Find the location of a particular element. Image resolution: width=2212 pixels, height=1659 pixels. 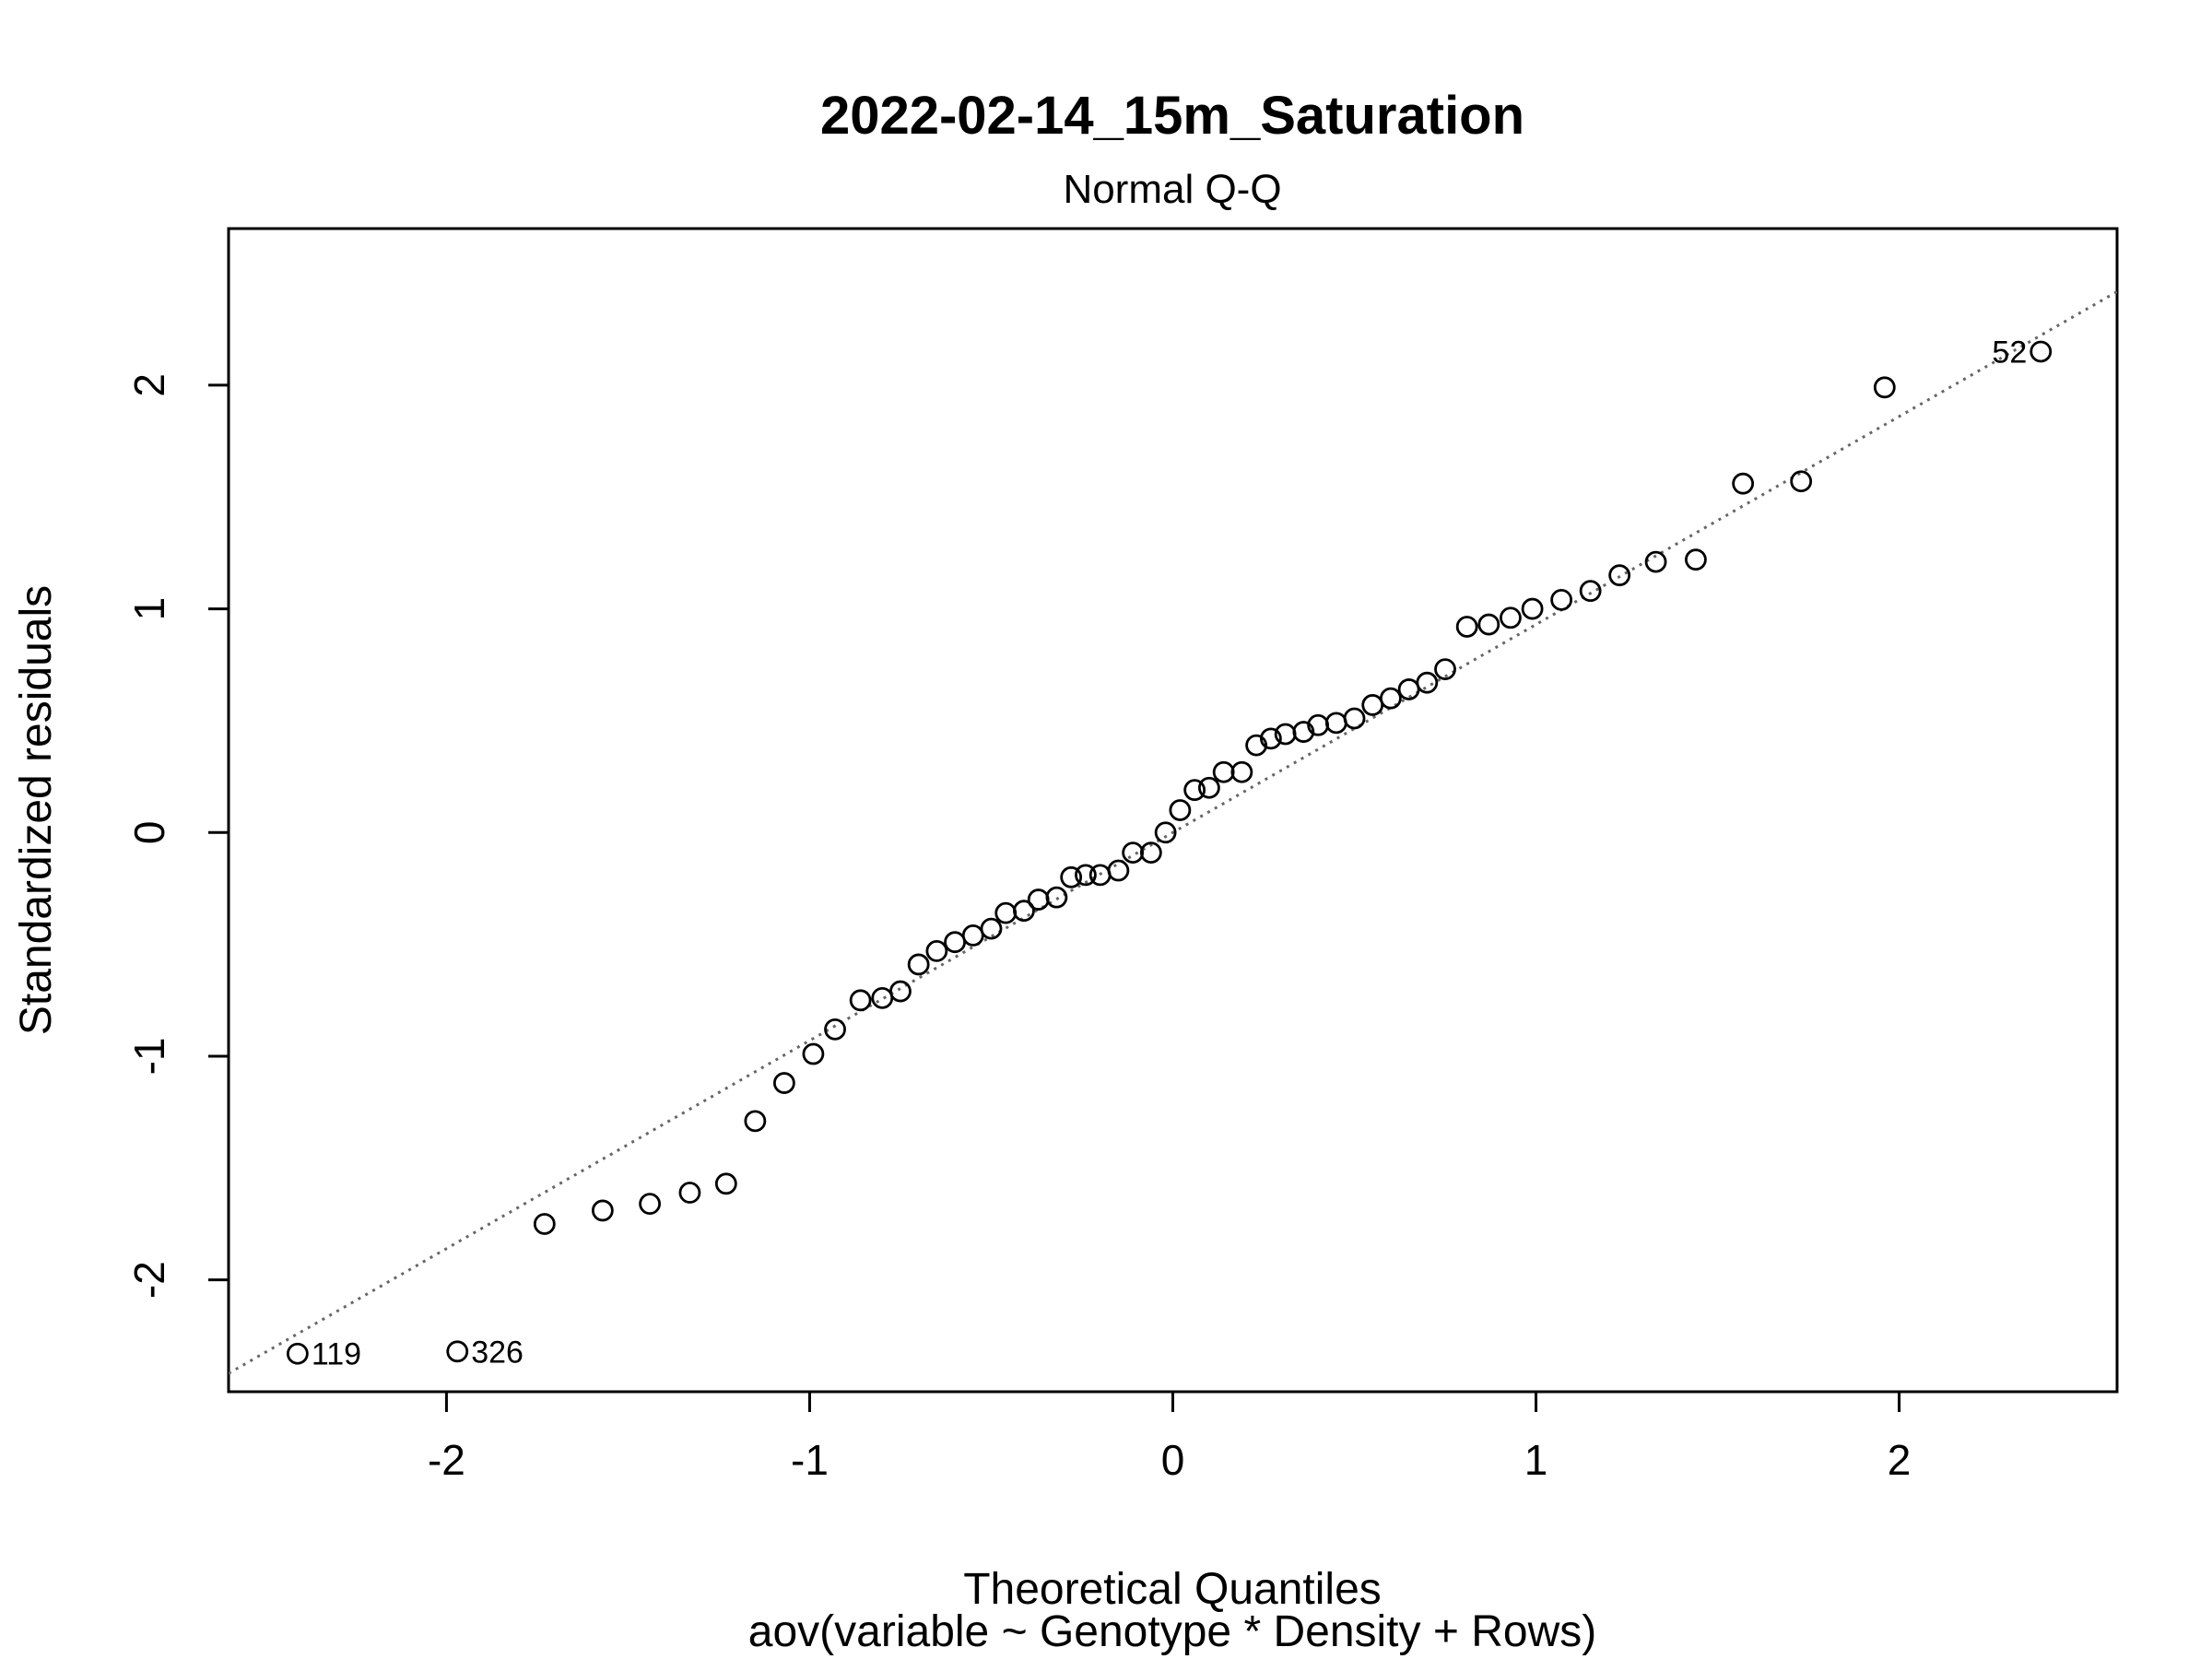

x-tick-label: 0 is located at coordinates (1173, 1460).